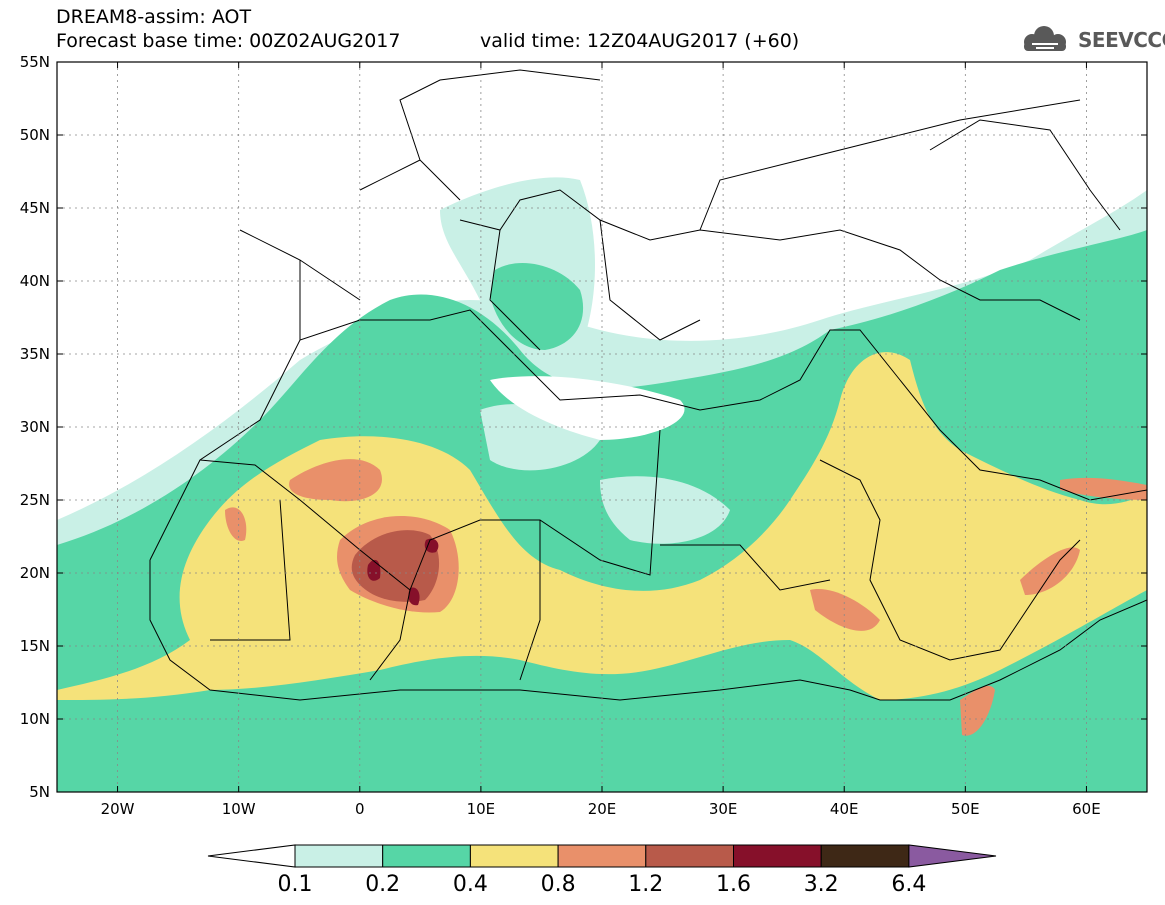 The height and width of the screenshot is (905, 1165). What do you see at coordinates (34, 646) in the screenshot?
I see `lat-label: 15N` at bounding box center [34, 646].